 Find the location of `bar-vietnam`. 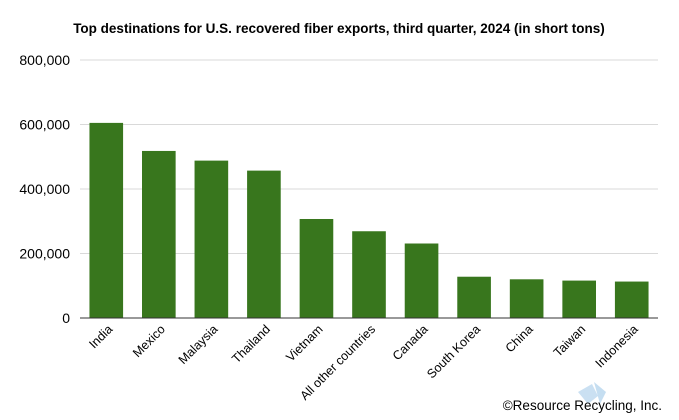

bar-vietnam is located at coordinates (316, 268).